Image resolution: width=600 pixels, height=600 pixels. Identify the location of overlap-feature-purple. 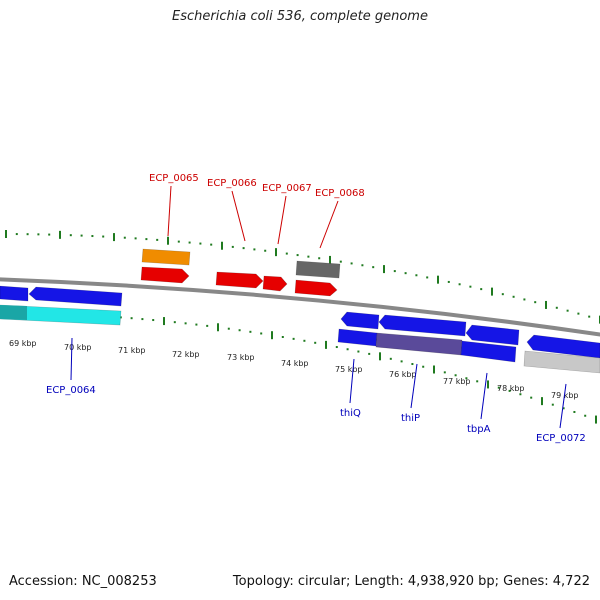
(419, 344).